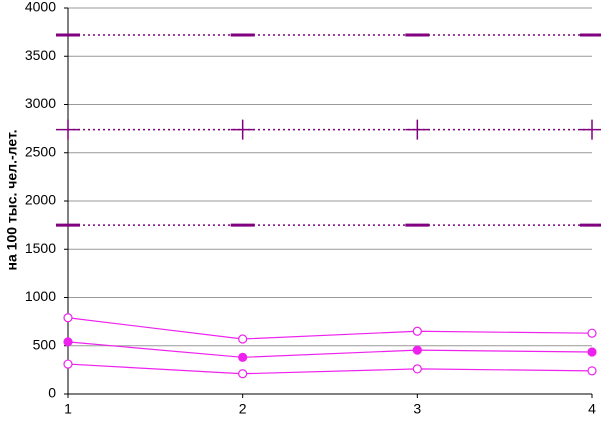 The height and width of the screenshot is (425, 601). What do you see at coordinates (40, 151) in the screenshot?
I see `y-tick-label: 2500` at bounding box center [40, 151].